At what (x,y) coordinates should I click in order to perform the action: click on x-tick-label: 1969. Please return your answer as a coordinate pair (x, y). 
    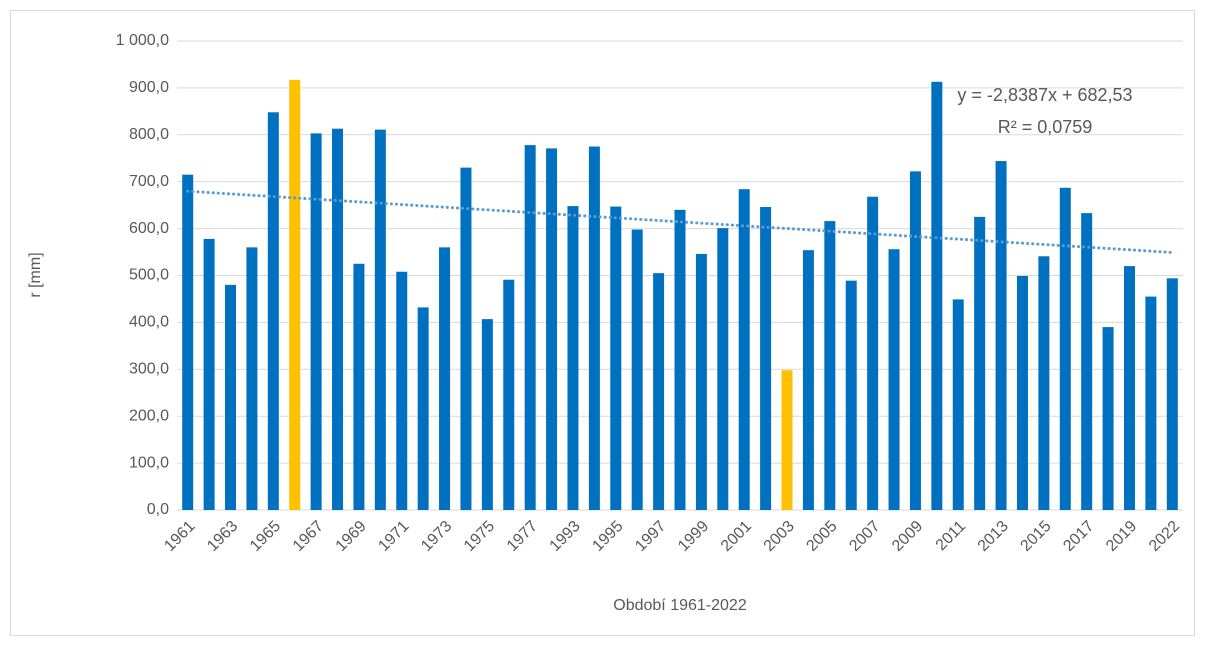
    Looking at the image, I should click on (351, 536).